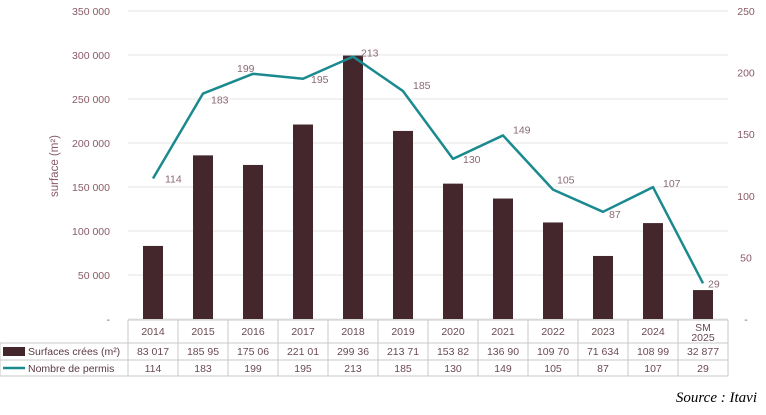 The width and height of the screenshot is (766, 415). What do you see at coordinates (353, 352) in the screenshot?
I see `table-cell-surface: 299 36` at bounding box center [353, 352].